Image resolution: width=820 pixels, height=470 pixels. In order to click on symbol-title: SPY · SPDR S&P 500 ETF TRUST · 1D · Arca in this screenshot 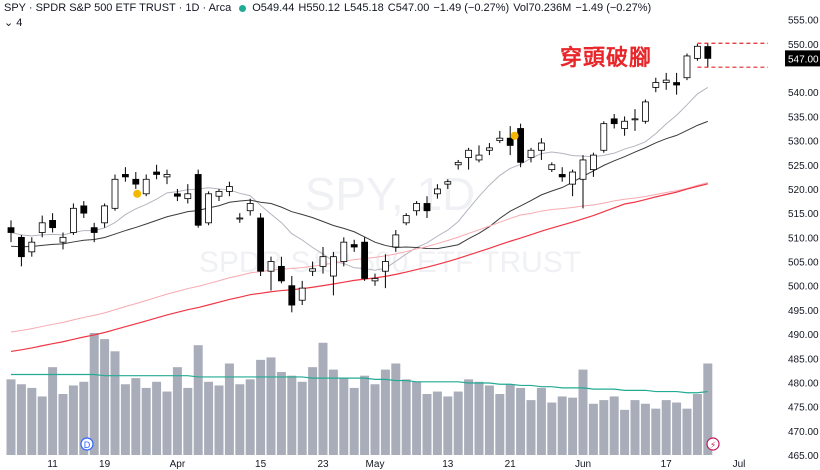, I will do `click(118, 8)`.